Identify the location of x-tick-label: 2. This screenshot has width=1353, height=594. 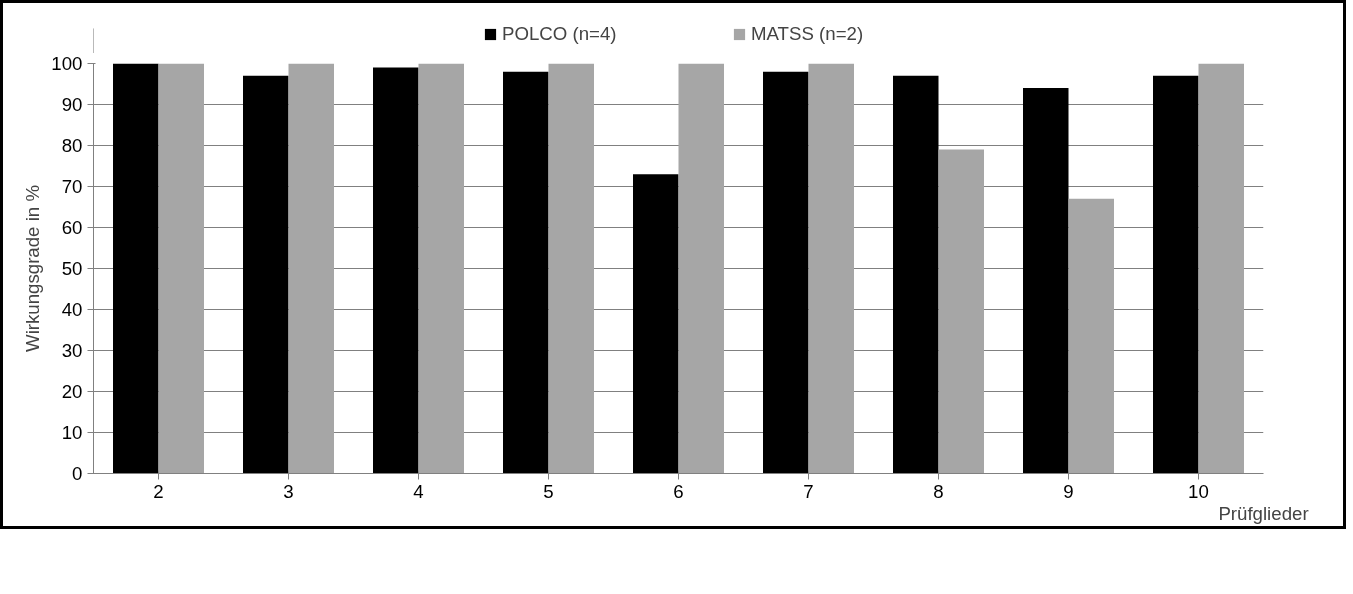
(158, 491).